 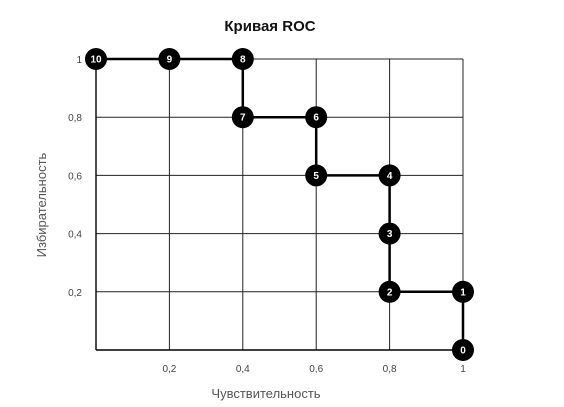 What do you see at coordinates (41, 204) in the screenshot?
I see `y-axis-label: Избирательность` at bounding box center [41, 204].